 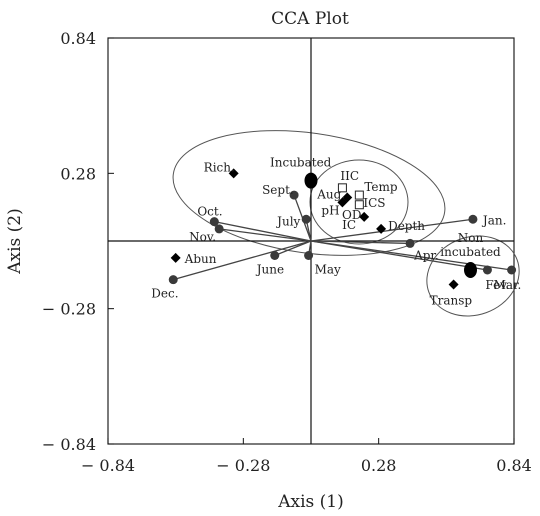 What do you see at coordinates (311, 180) in the screenshot?
I see `point-incubated` at bounding box center [311, 180].